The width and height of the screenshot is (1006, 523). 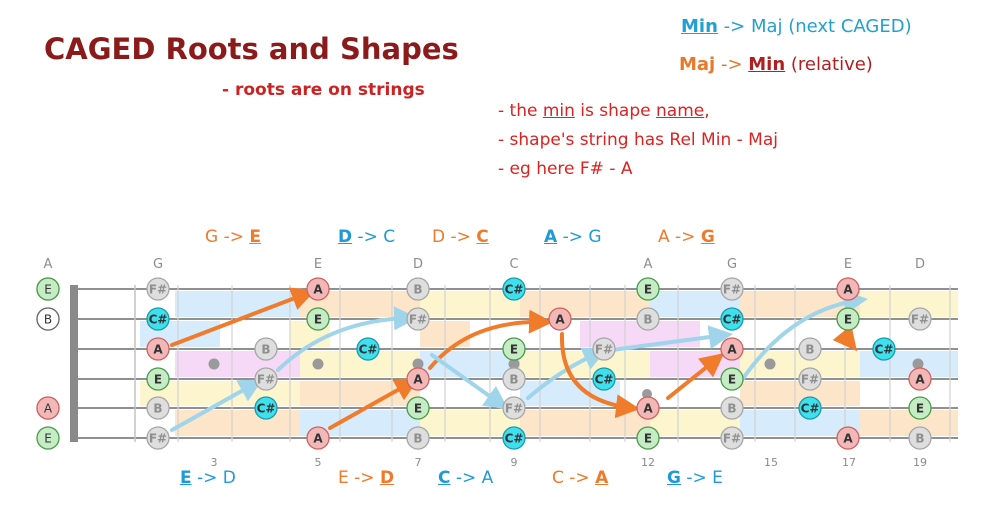 What do you see at coordinates (771, 462) in the screenshot?
I see `fret-number: 15` at bounding box center [771, 462].